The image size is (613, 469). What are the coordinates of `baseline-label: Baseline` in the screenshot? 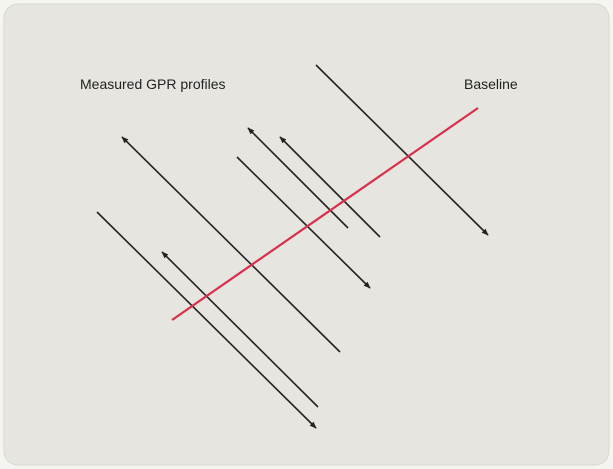 It's located at (491, 84).